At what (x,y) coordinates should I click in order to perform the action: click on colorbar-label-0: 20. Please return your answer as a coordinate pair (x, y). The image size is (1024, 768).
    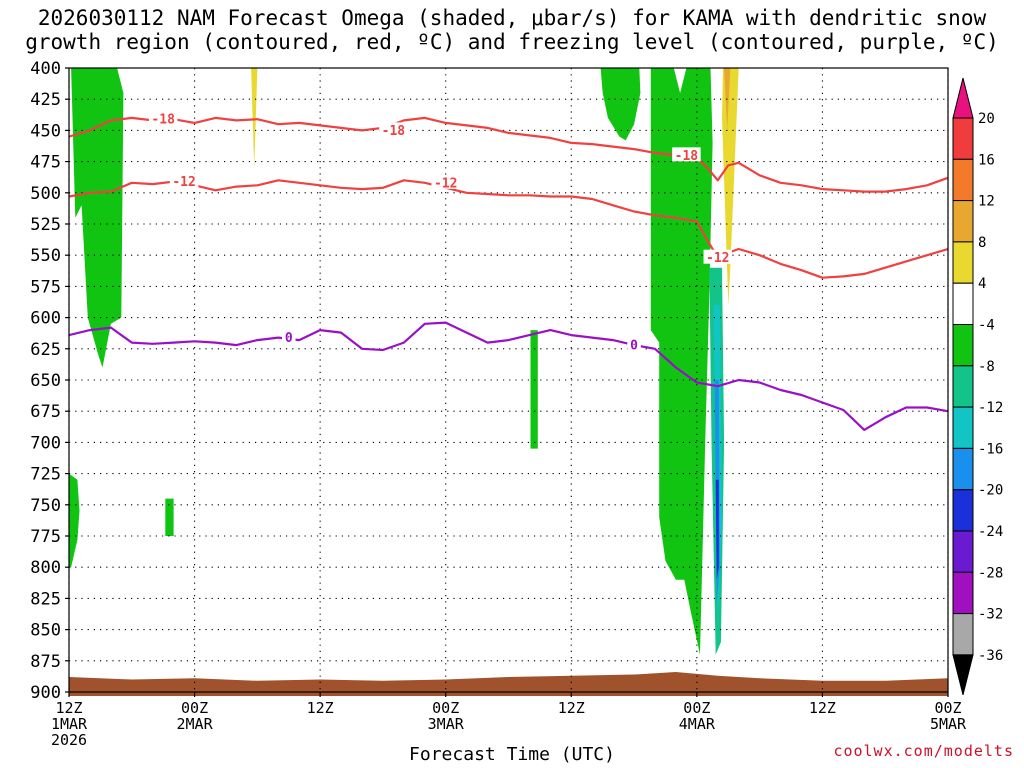
    Looking at the image, I should click on (986, 119).